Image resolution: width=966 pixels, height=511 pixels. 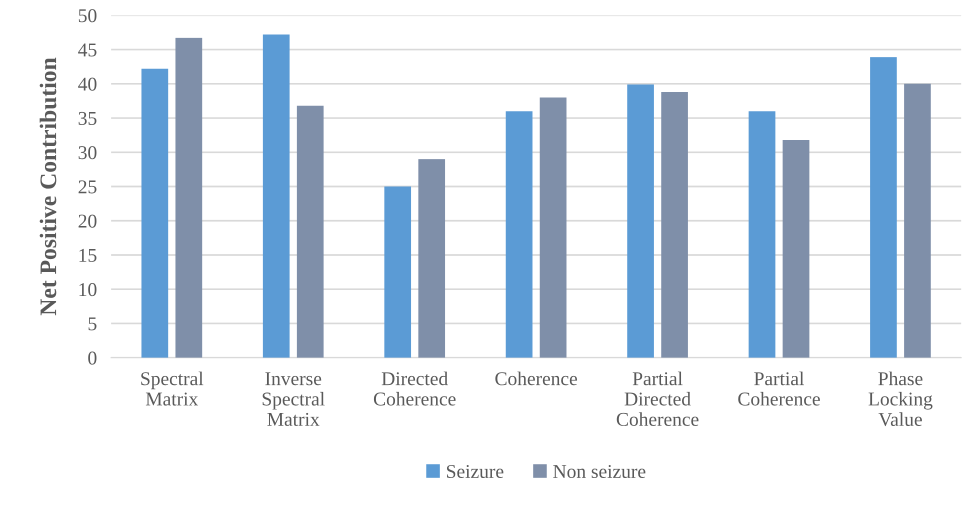 What do you see at coordinates (415, 389) in the screenshot?
I see `x-tick-label: Directed Coherence` at bounding box center [415, 389].